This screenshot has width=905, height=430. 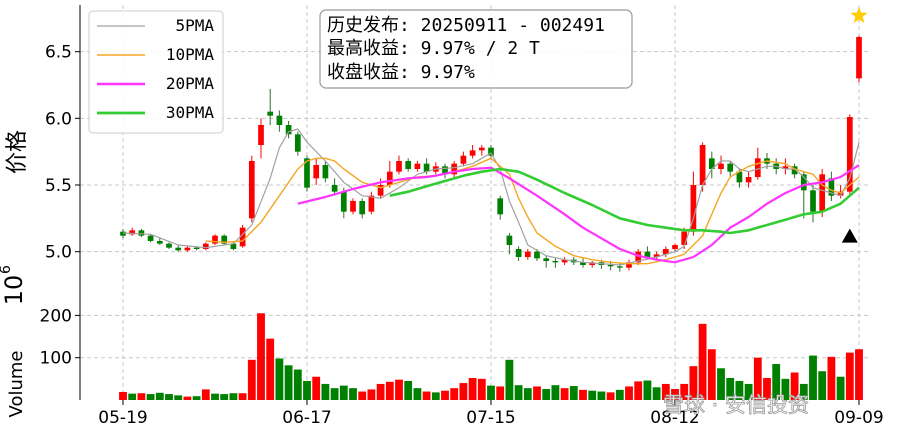 What do you see at coordinates (58, 53) in the screenshot?
I see `price-tick-label: 6.5` at bounding box center [58, 53].